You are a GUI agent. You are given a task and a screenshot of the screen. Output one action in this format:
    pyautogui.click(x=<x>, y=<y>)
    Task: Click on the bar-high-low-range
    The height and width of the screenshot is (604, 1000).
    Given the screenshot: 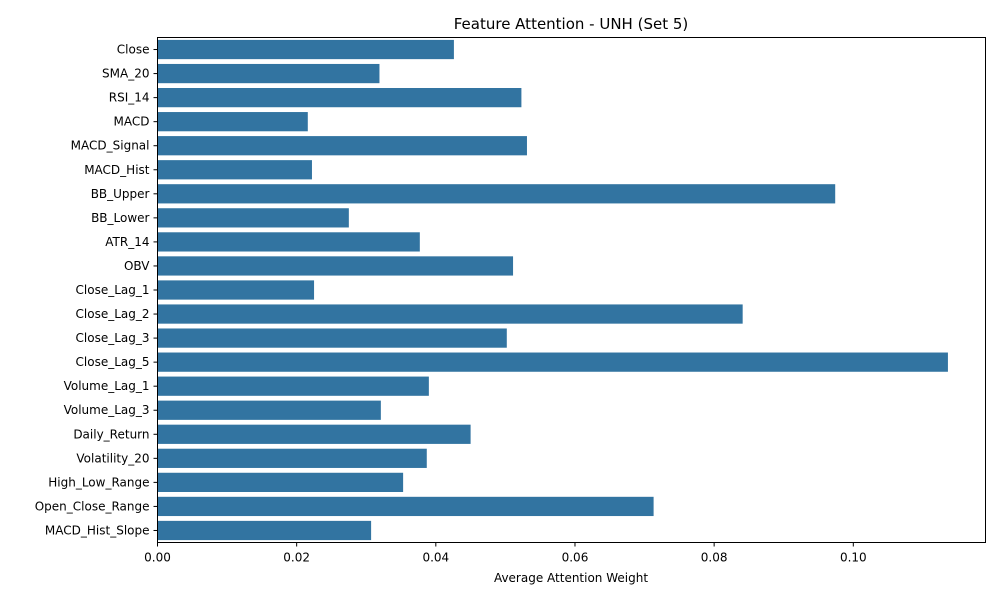 What is the action you would take?
    pyautogui.click(x=280, y=482)
    